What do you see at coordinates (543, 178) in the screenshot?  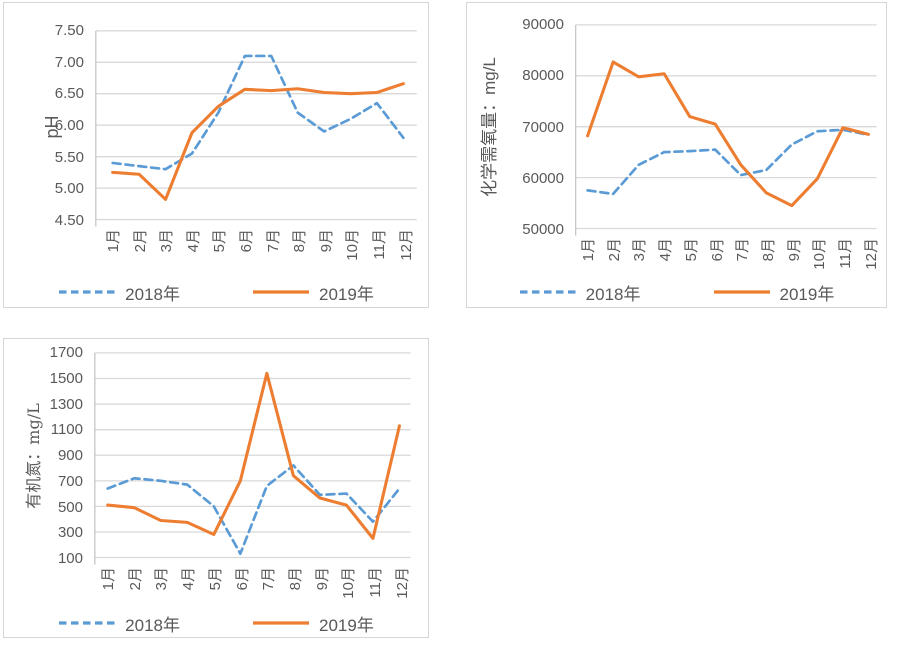 I see `y-tick-label: 60000` at bounding box center [543, 178].